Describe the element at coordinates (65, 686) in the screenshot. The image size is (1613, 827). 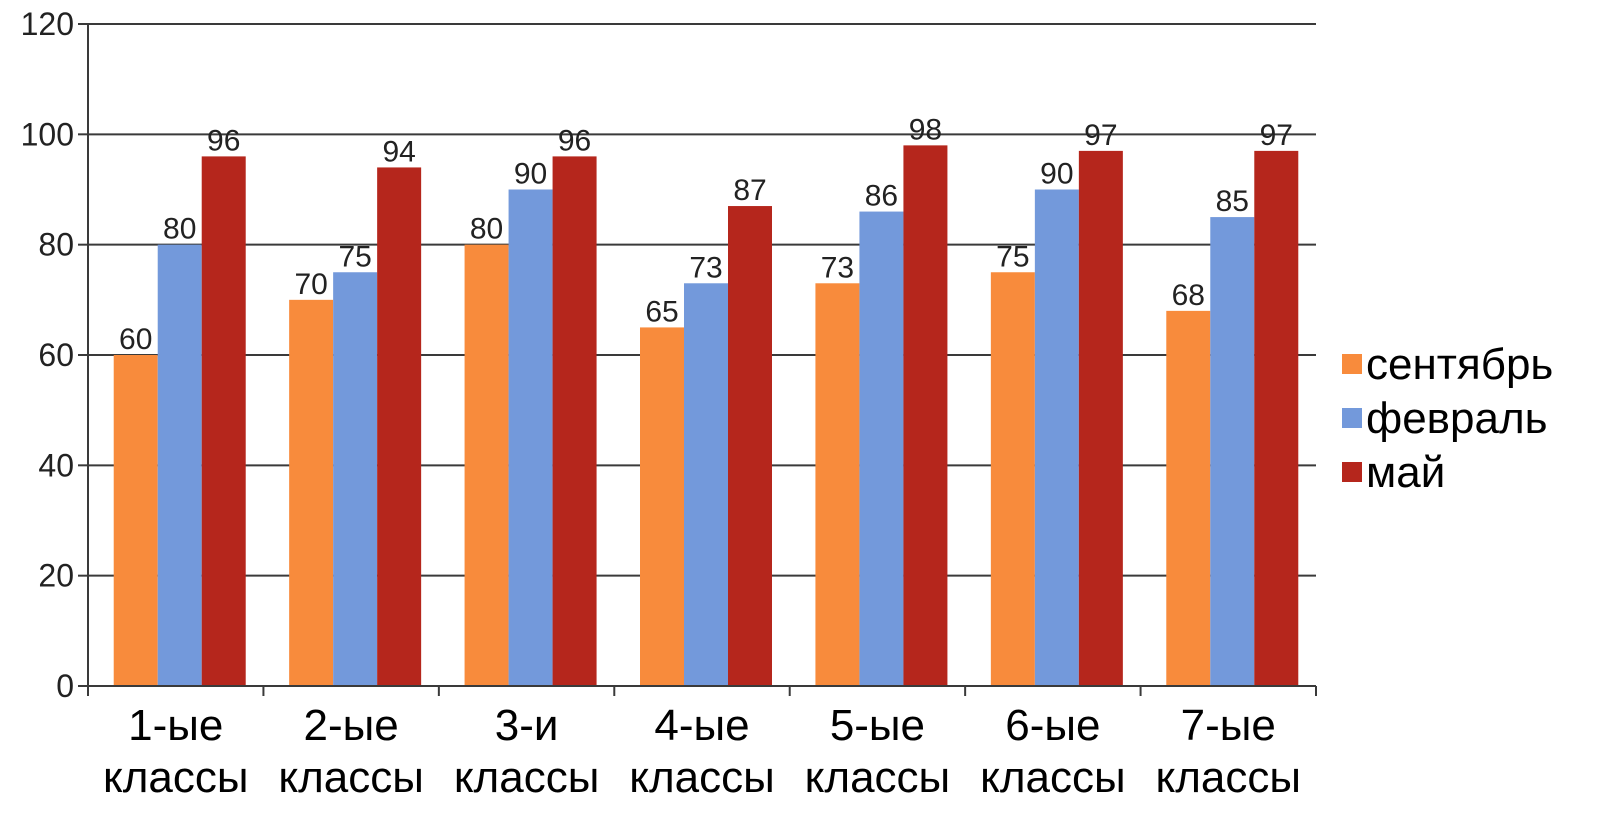
I see `y-tick-label: 0` at that location.